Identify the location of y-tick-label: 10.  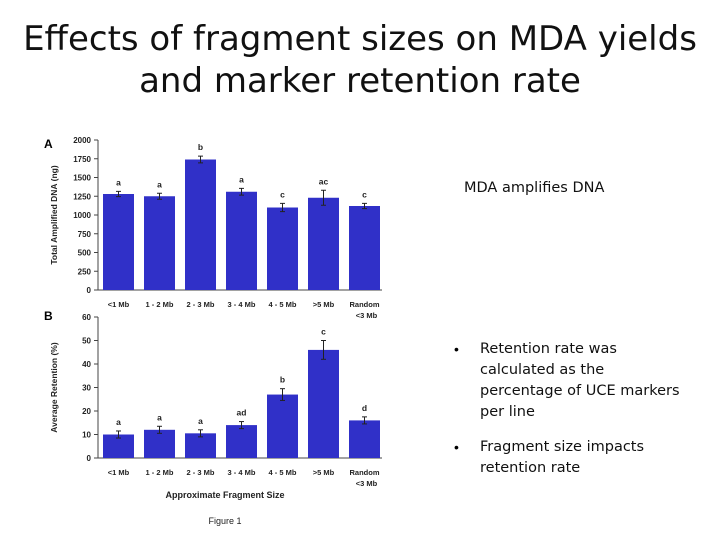
(86, 435).